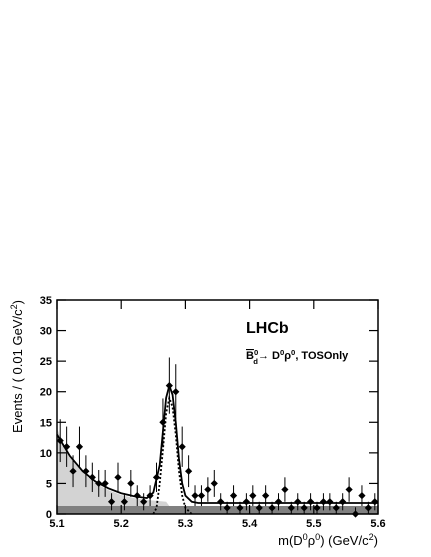  Describe the element at coordinates (46, 332) in the screenshot. I see `y-tick-label: 30` at that location.